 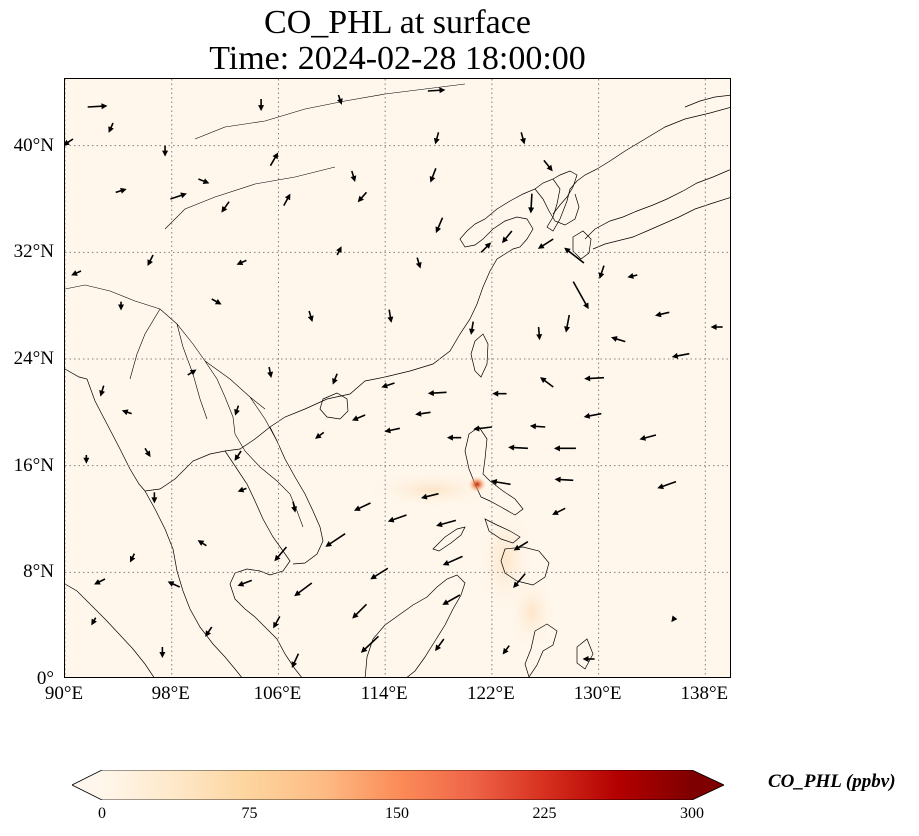 What do you see at coordinates (45, 678) in the screenshot?
I see `lat-tick-label: 0°` at bounding box center [45, 678].